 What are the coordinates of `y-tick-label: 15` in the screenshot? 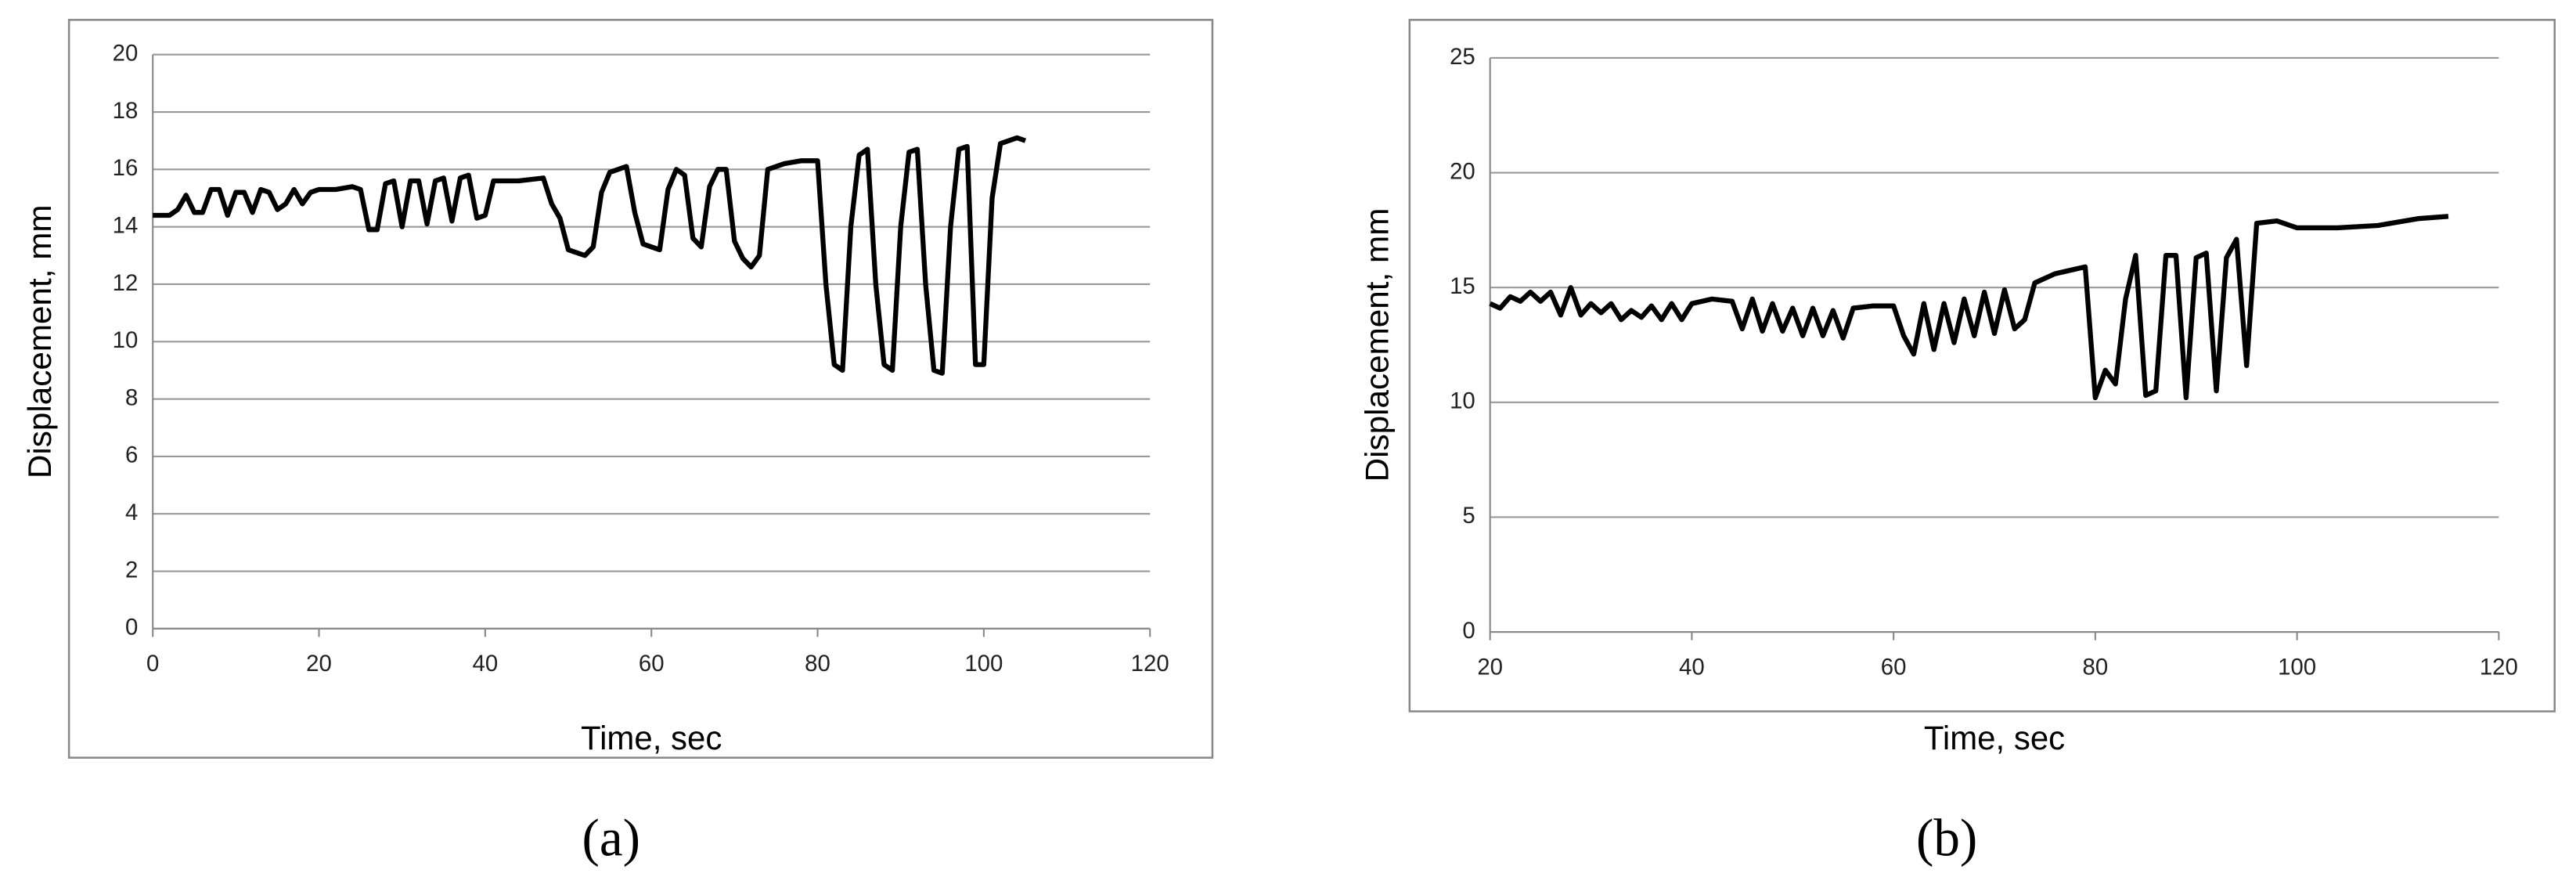 It's located at (1462, 286).